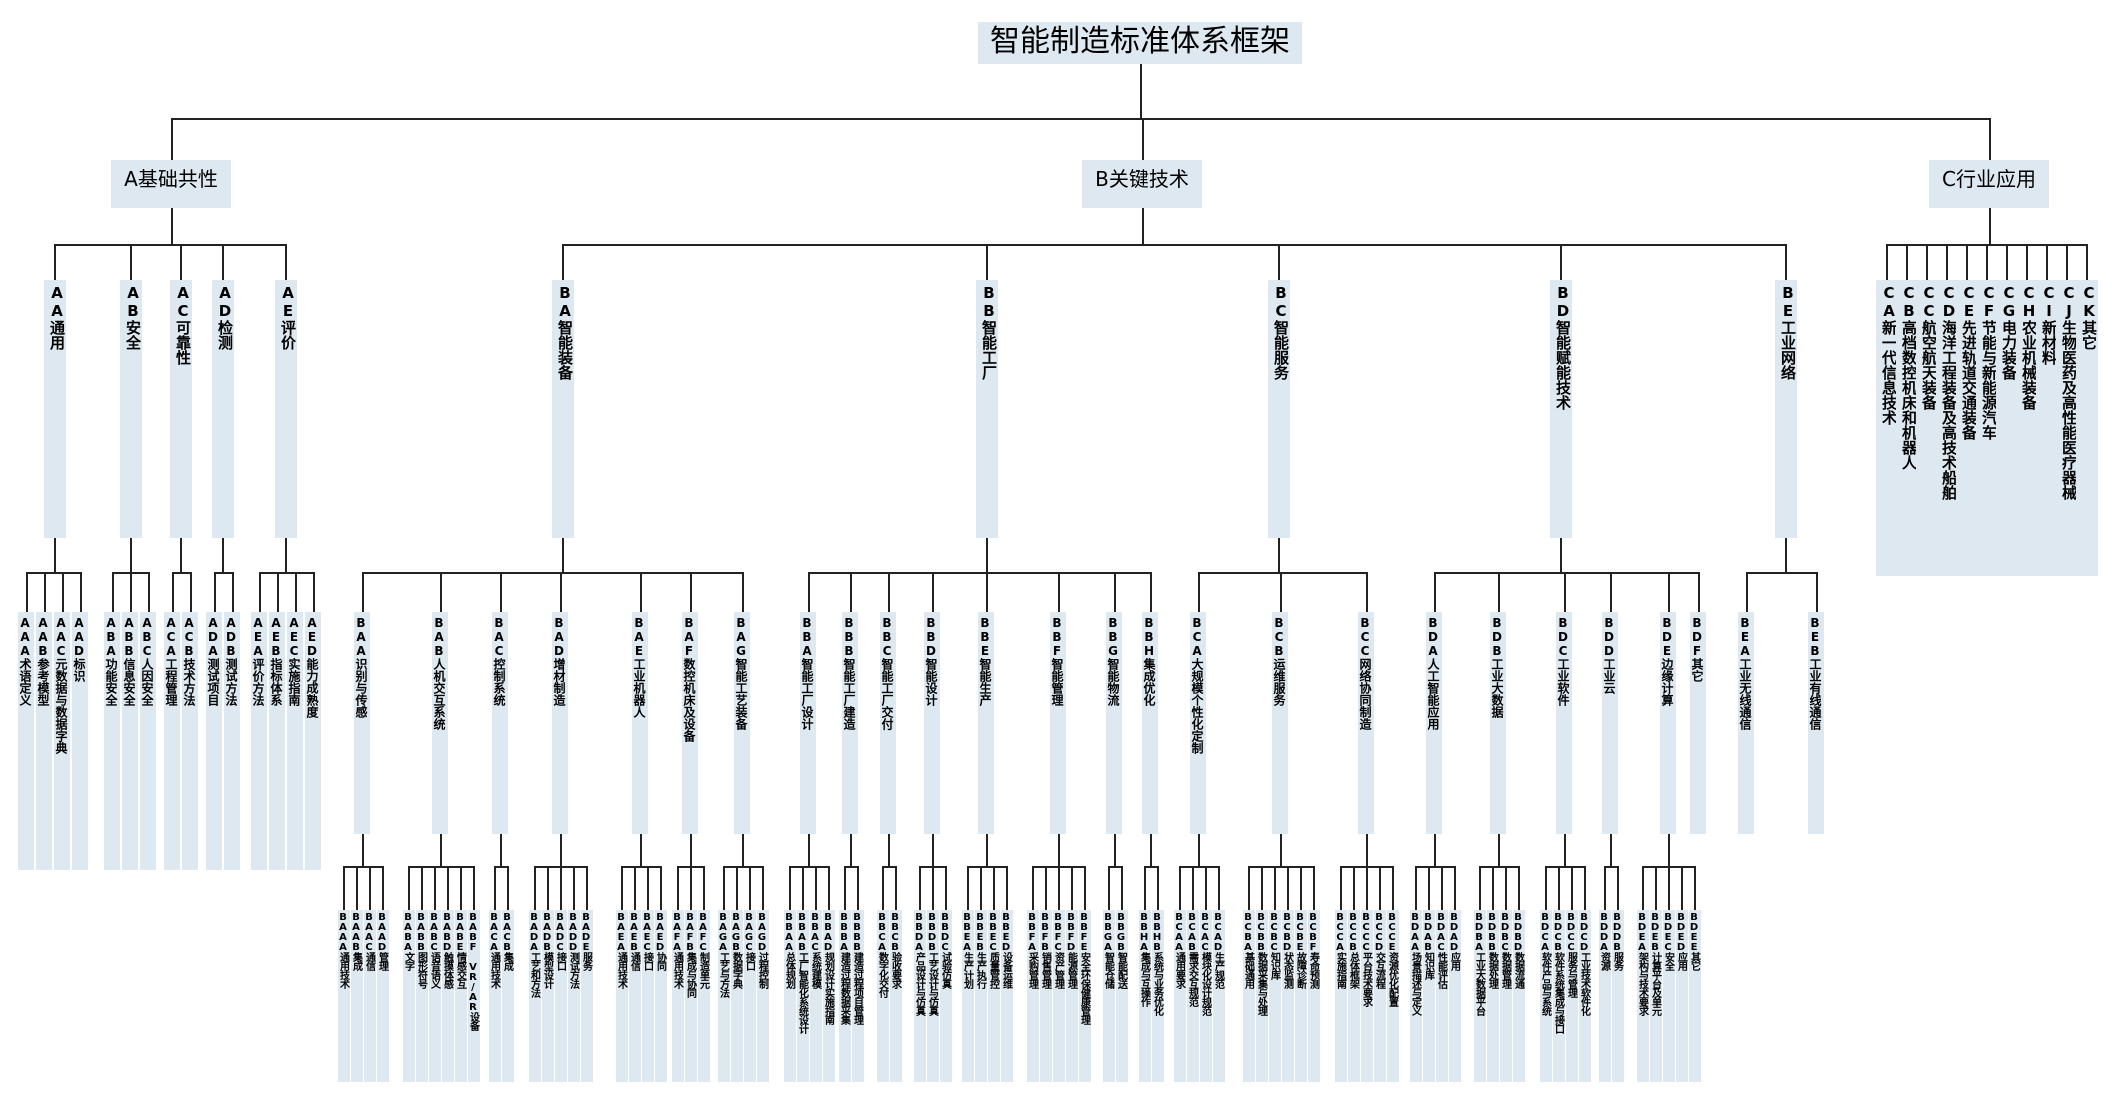 This screenshot has width=2112, height=1103. Describe the element at coordinates (980, 996) in the screenshot. I see `node-BBEB生产执行: BBEB生产执行` at that location.